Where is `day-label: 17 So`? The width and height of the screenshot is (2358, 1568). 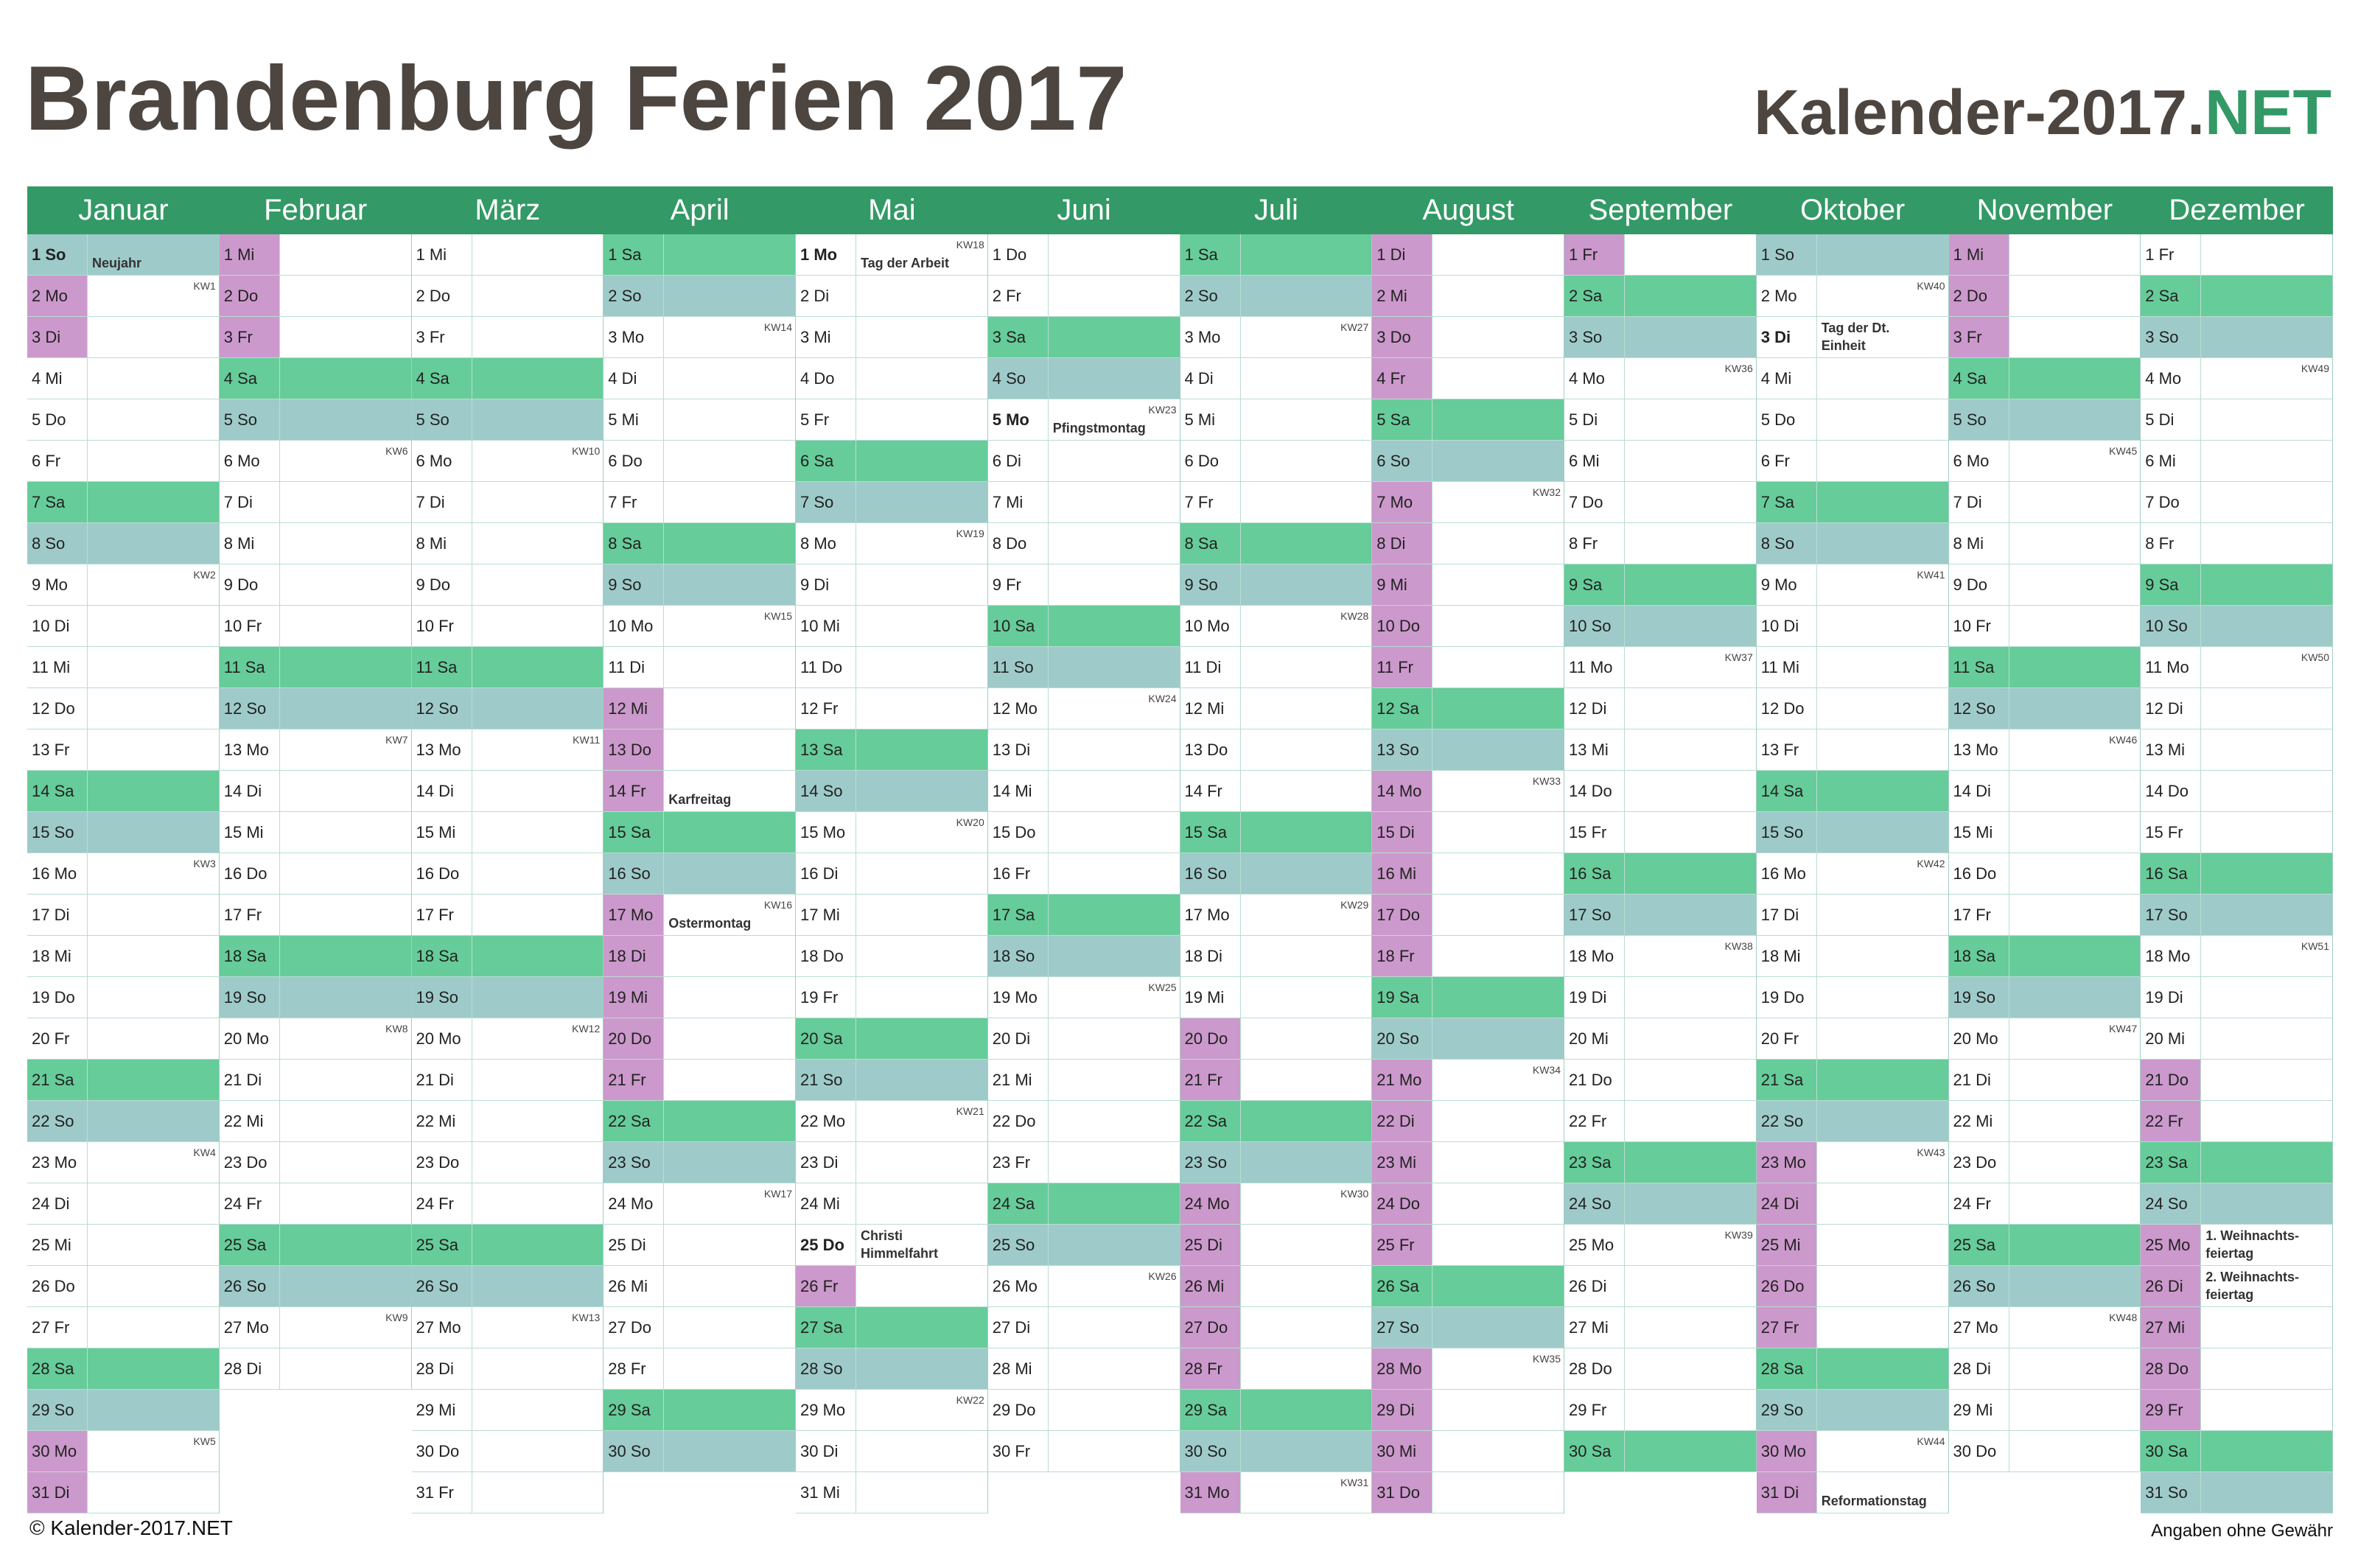
day-label: 17 So is located at coordinates (2171, 915).